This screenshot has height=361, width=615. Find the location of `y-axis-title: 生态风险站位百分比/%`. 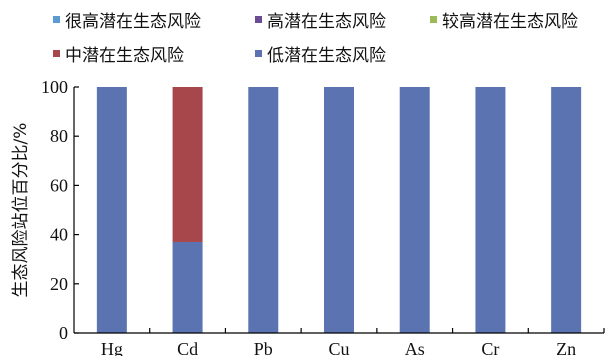

y-axis-title: 生态风险站位百分比/% is located at coordinates (21, 210).